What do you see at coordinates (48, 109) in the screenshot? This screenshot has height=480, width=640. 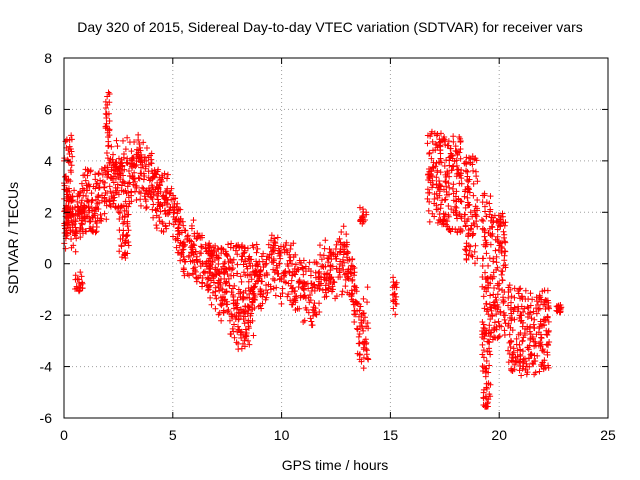 I see `y-tick-label: 6` at bounding box center [48, 109].